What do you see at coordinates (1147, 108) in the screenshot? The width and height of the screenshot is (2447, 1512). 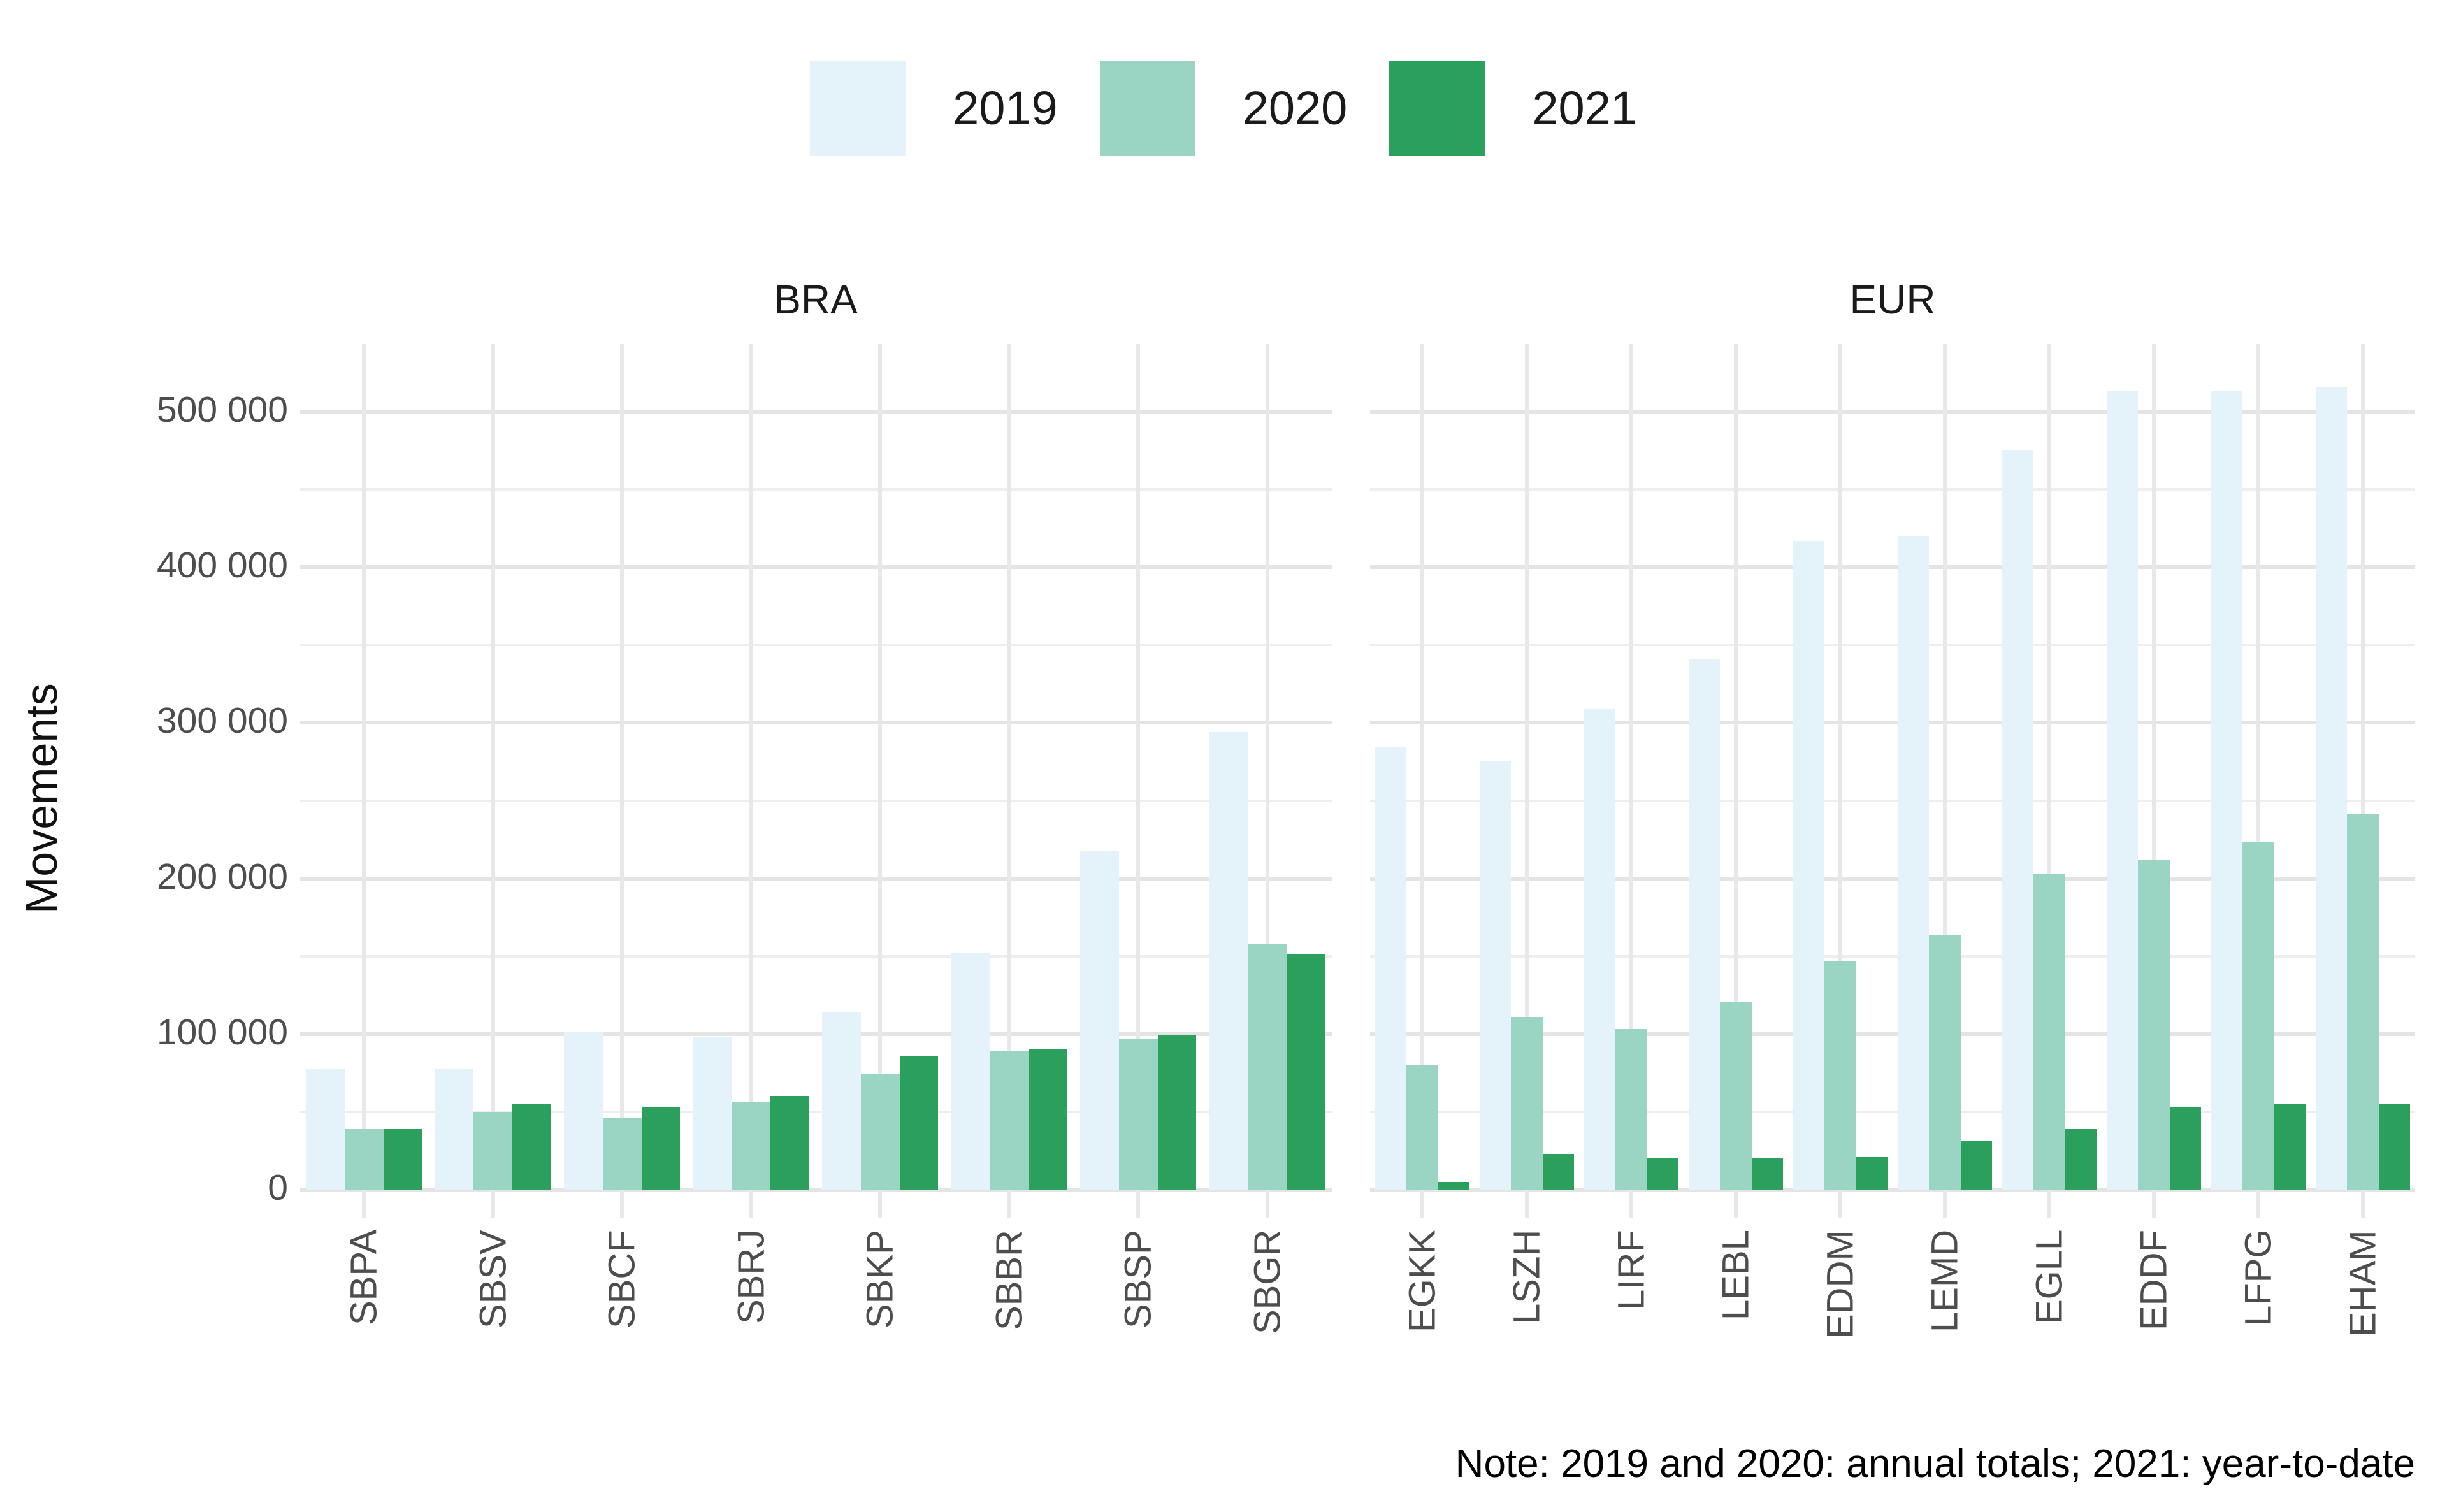 I see `legend-swatch-2020` at bounding box center [1147, 108].